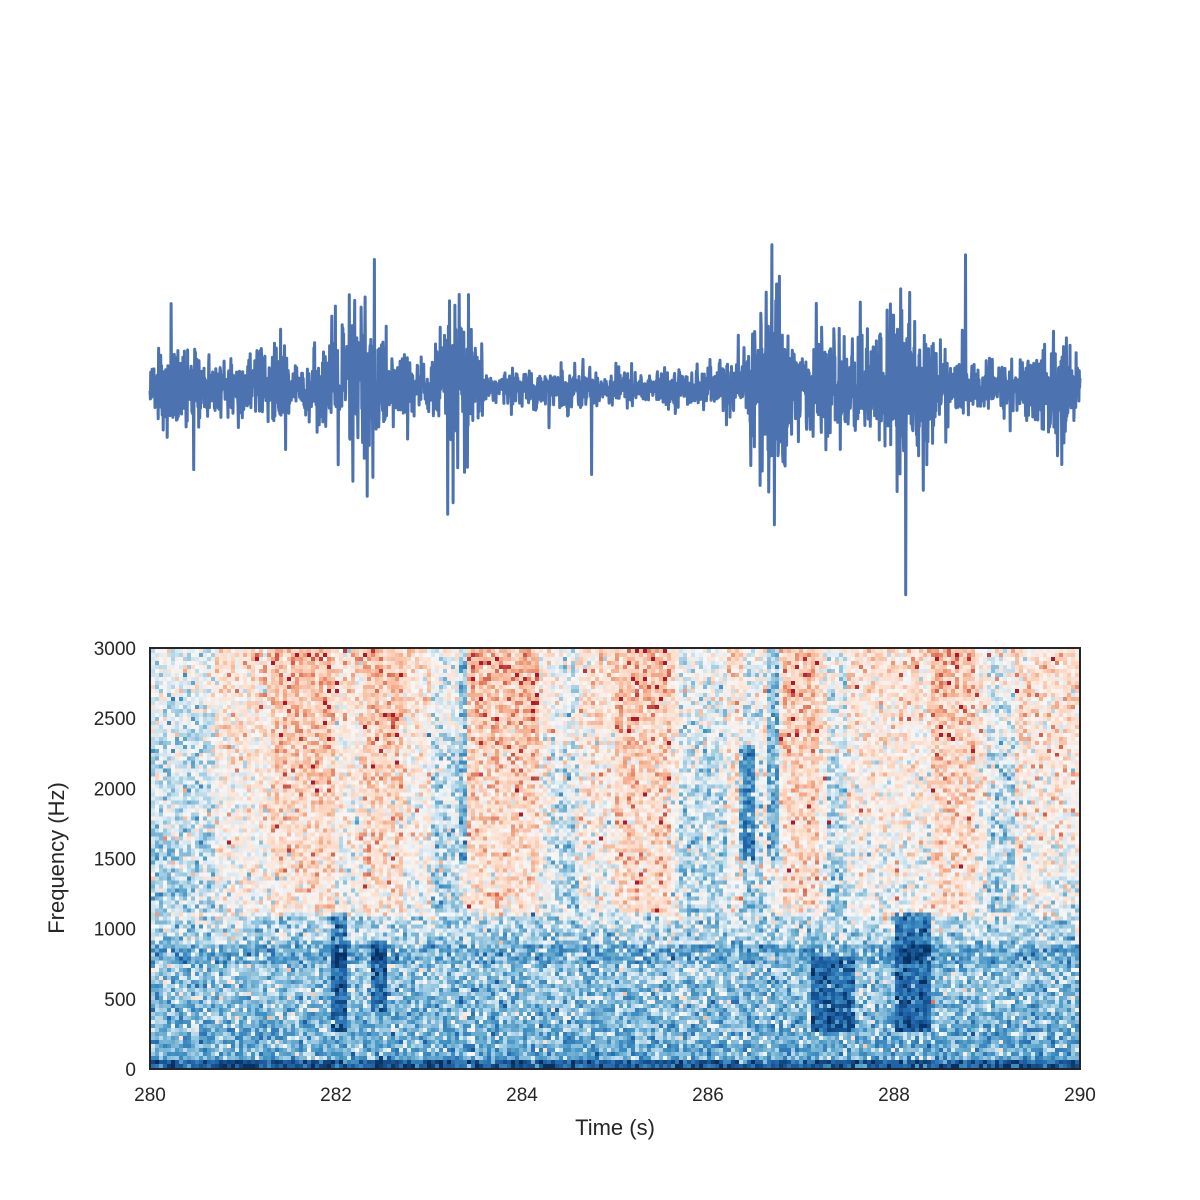 The height and width of the screenshot is (1200, 1200). Describe the element at coordinates (894, 1095) in the screenshot. I see `x-tick-label: 288` at that location.